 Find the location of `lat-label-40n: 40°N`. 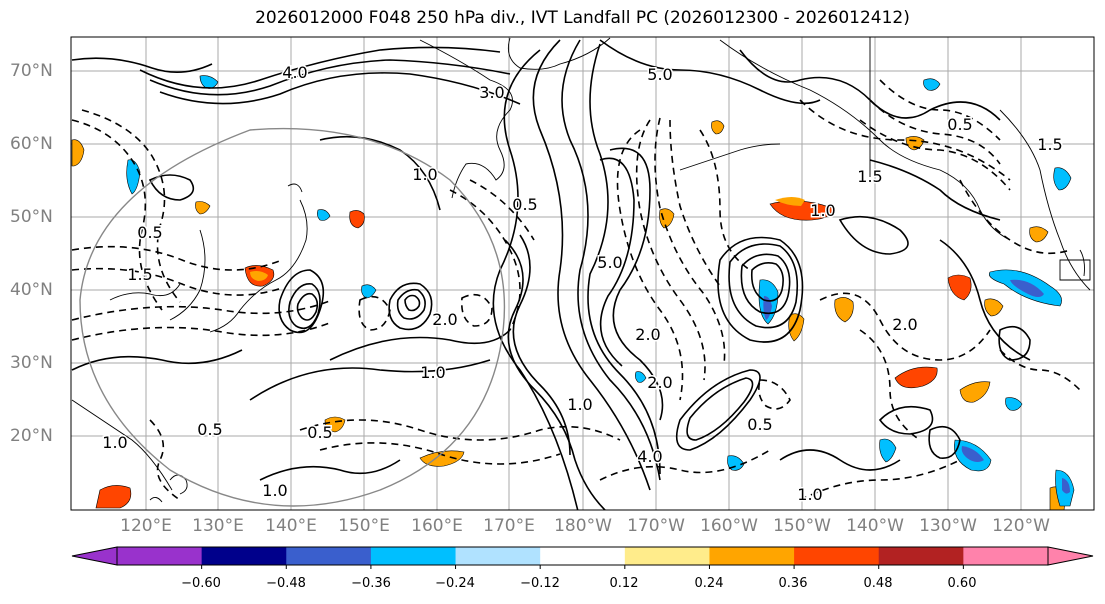

lat-label-40n: 40°N is located at coordinates (31, 290).